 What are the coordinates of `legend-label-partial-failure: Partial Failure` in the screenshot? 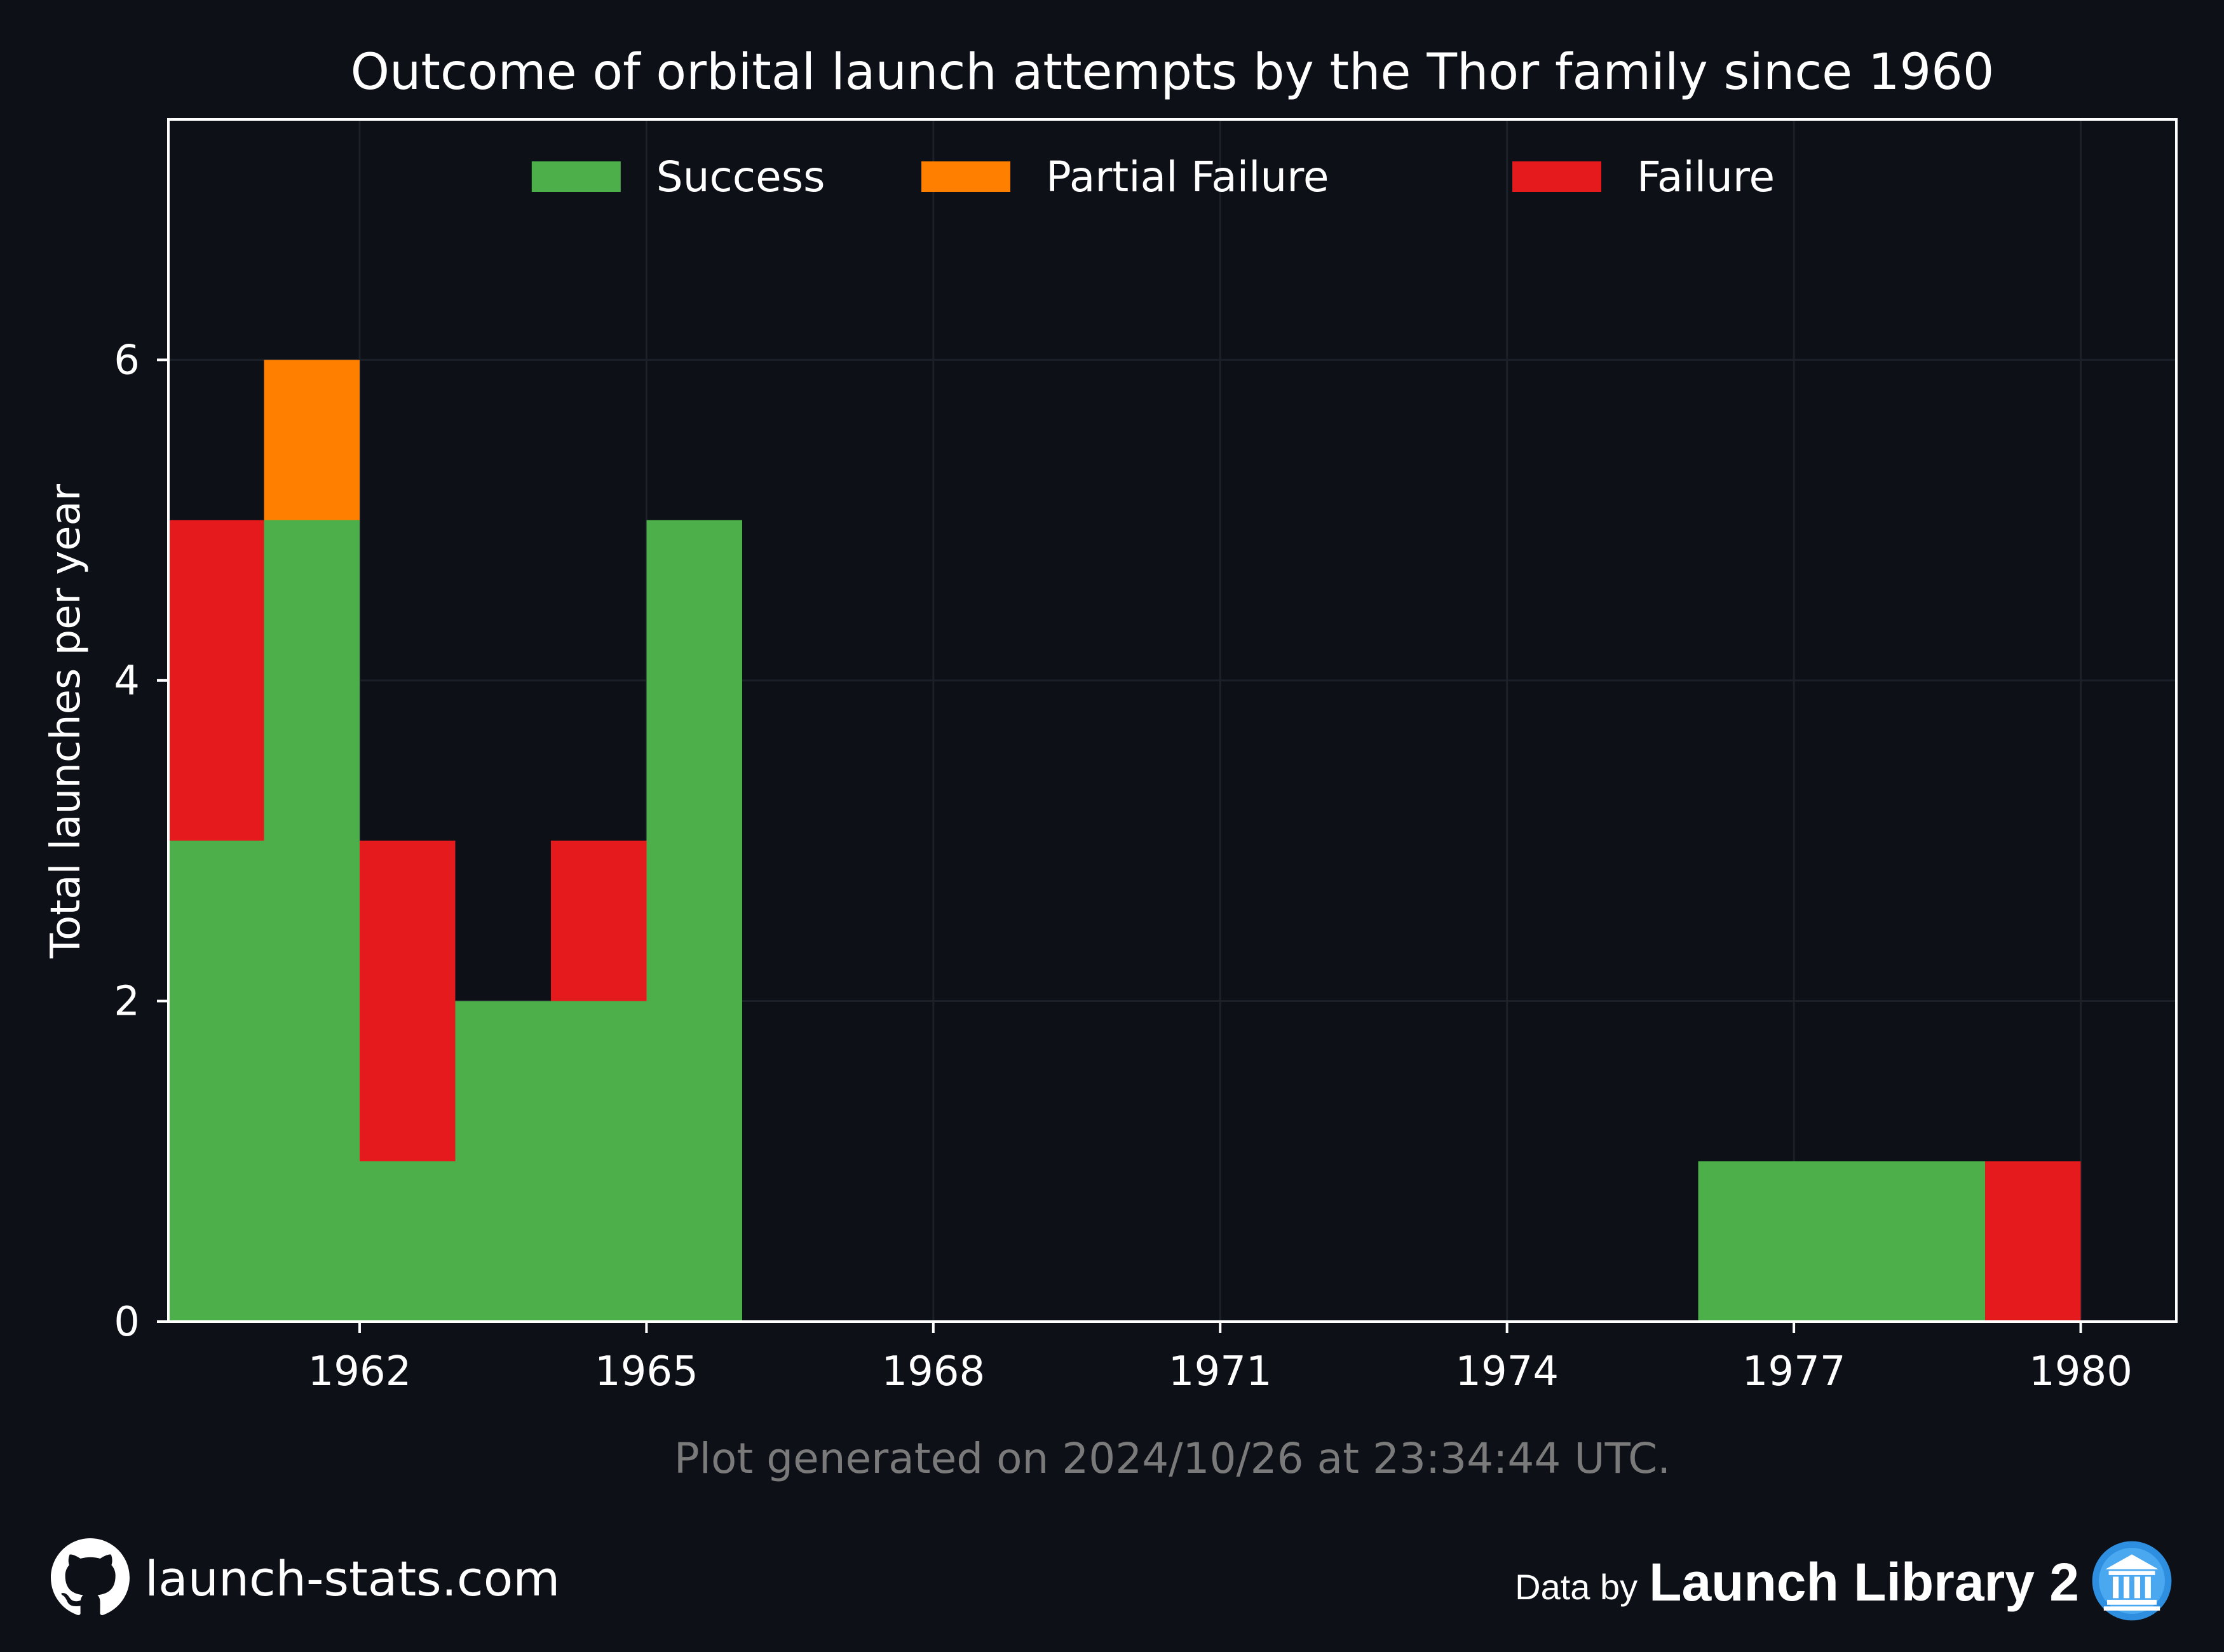 It's located at (1187, 177).